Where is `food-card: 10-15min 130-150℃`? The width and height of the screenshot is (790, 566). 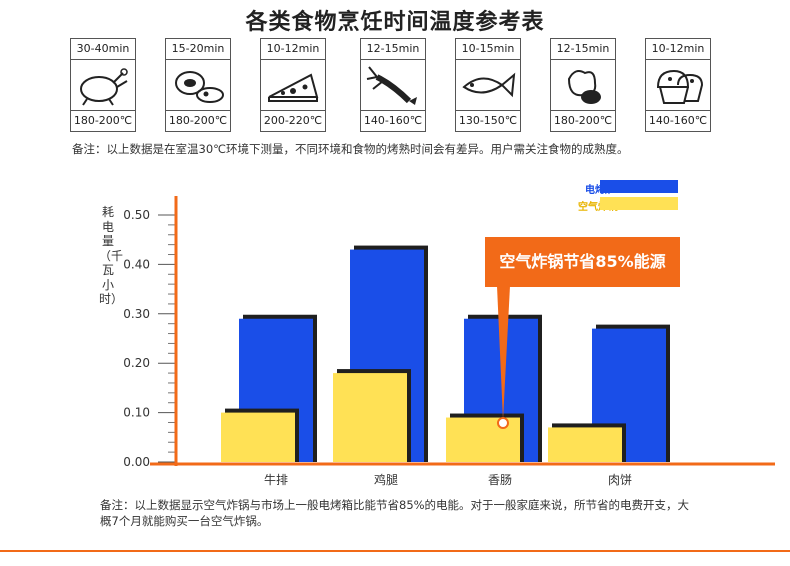
food-card: 10-15min 130-150℃ is located at coordinates (488, 85).